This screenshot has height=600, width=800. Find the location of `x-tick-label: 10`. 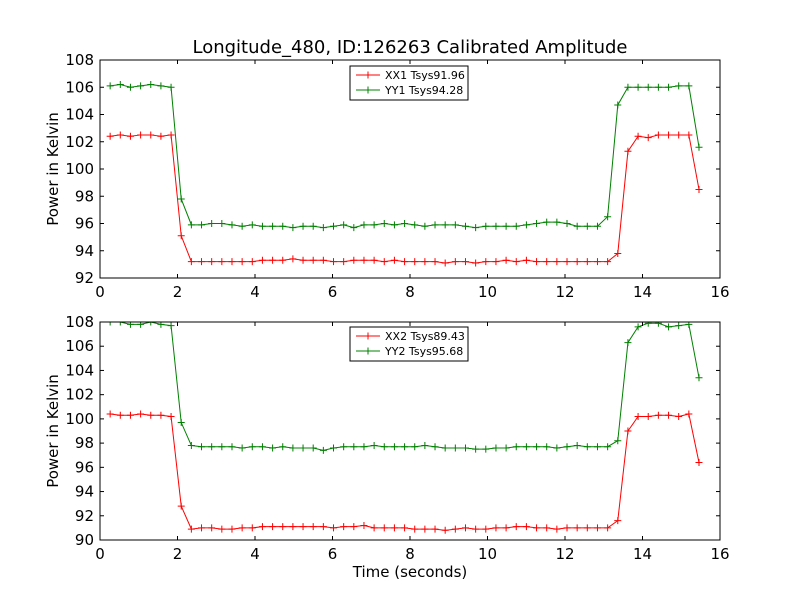

x-tick-label: 10 is located at coordinates (487, 292).